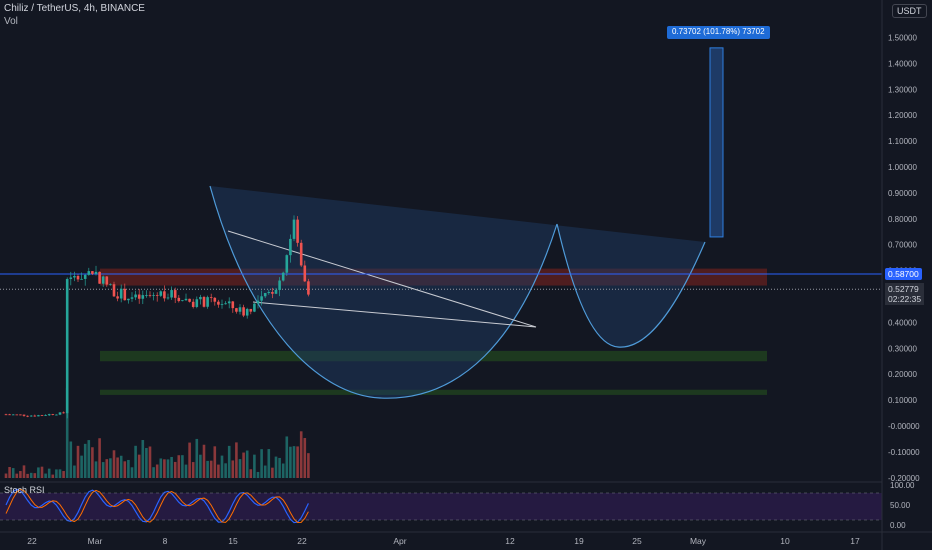  Describe the element at coordinates (903, 274) in the screenshot. I see `horizontal-line-price-tag: 0.58700` at that location.